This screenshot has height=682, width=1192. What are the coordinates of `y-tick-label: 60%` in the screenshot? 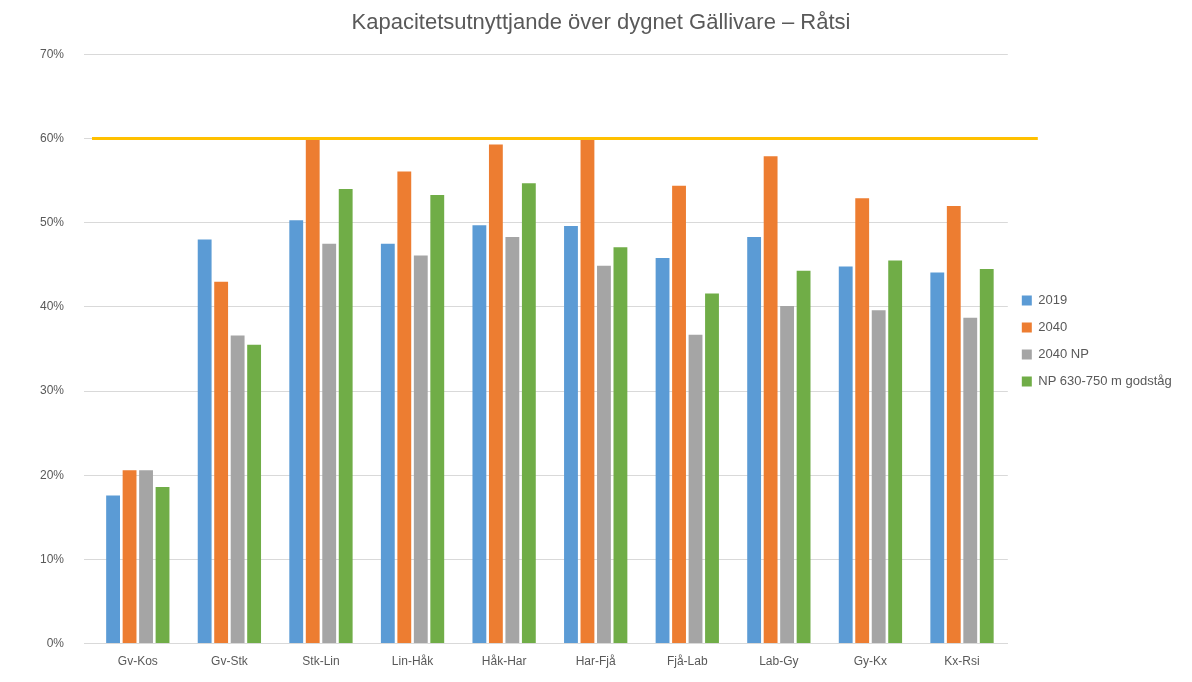 It's located at (52, 137).